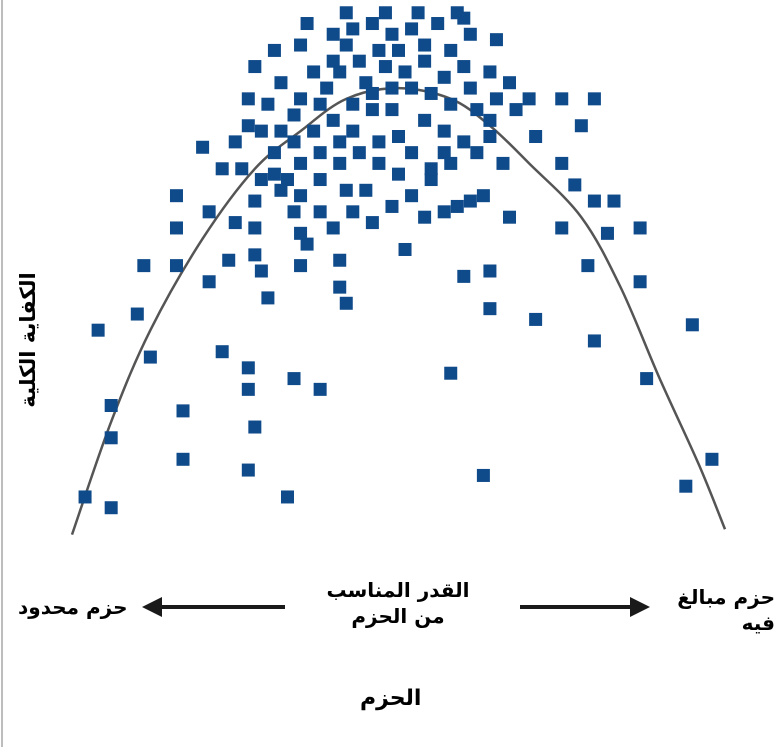 The height and width of the screenshot is (747, 781). I want to click on y-axis-label: الكفاية الكلية, so click(28, 340).